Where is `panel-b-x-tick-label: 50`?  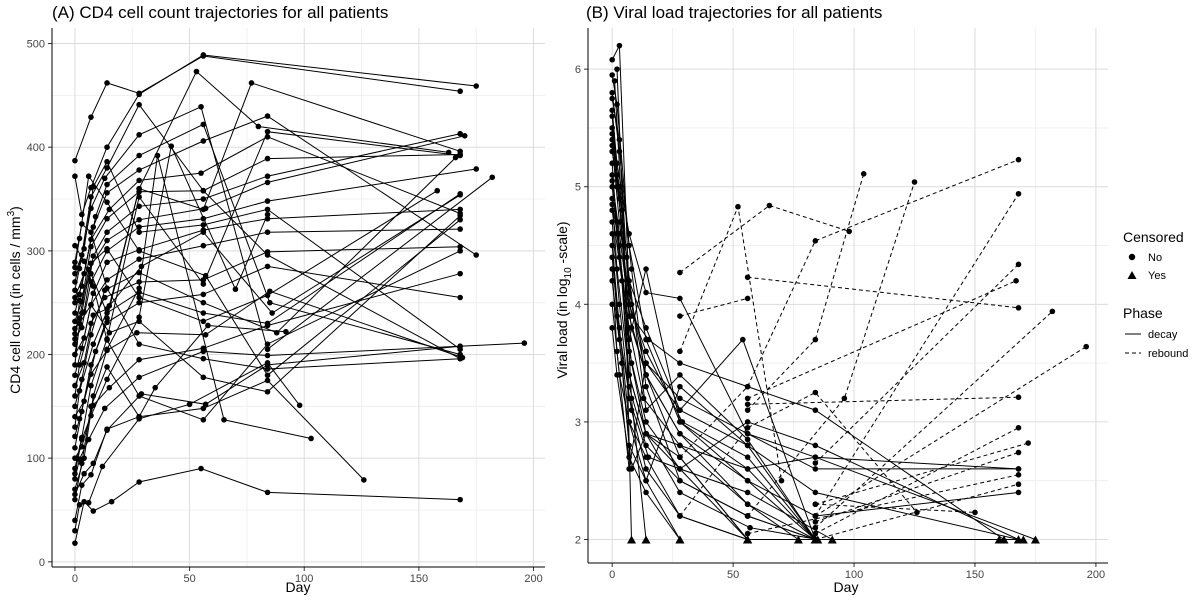
panel-b-x-tick-label: 50 is located at coordinates (733, 575).